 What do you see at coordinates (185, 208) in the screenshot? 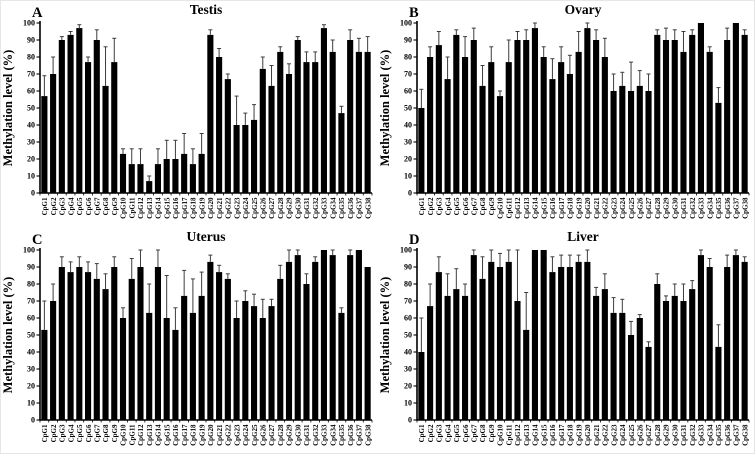
I see `x-tick-label: CpG17` at bounding box center [185, 208].